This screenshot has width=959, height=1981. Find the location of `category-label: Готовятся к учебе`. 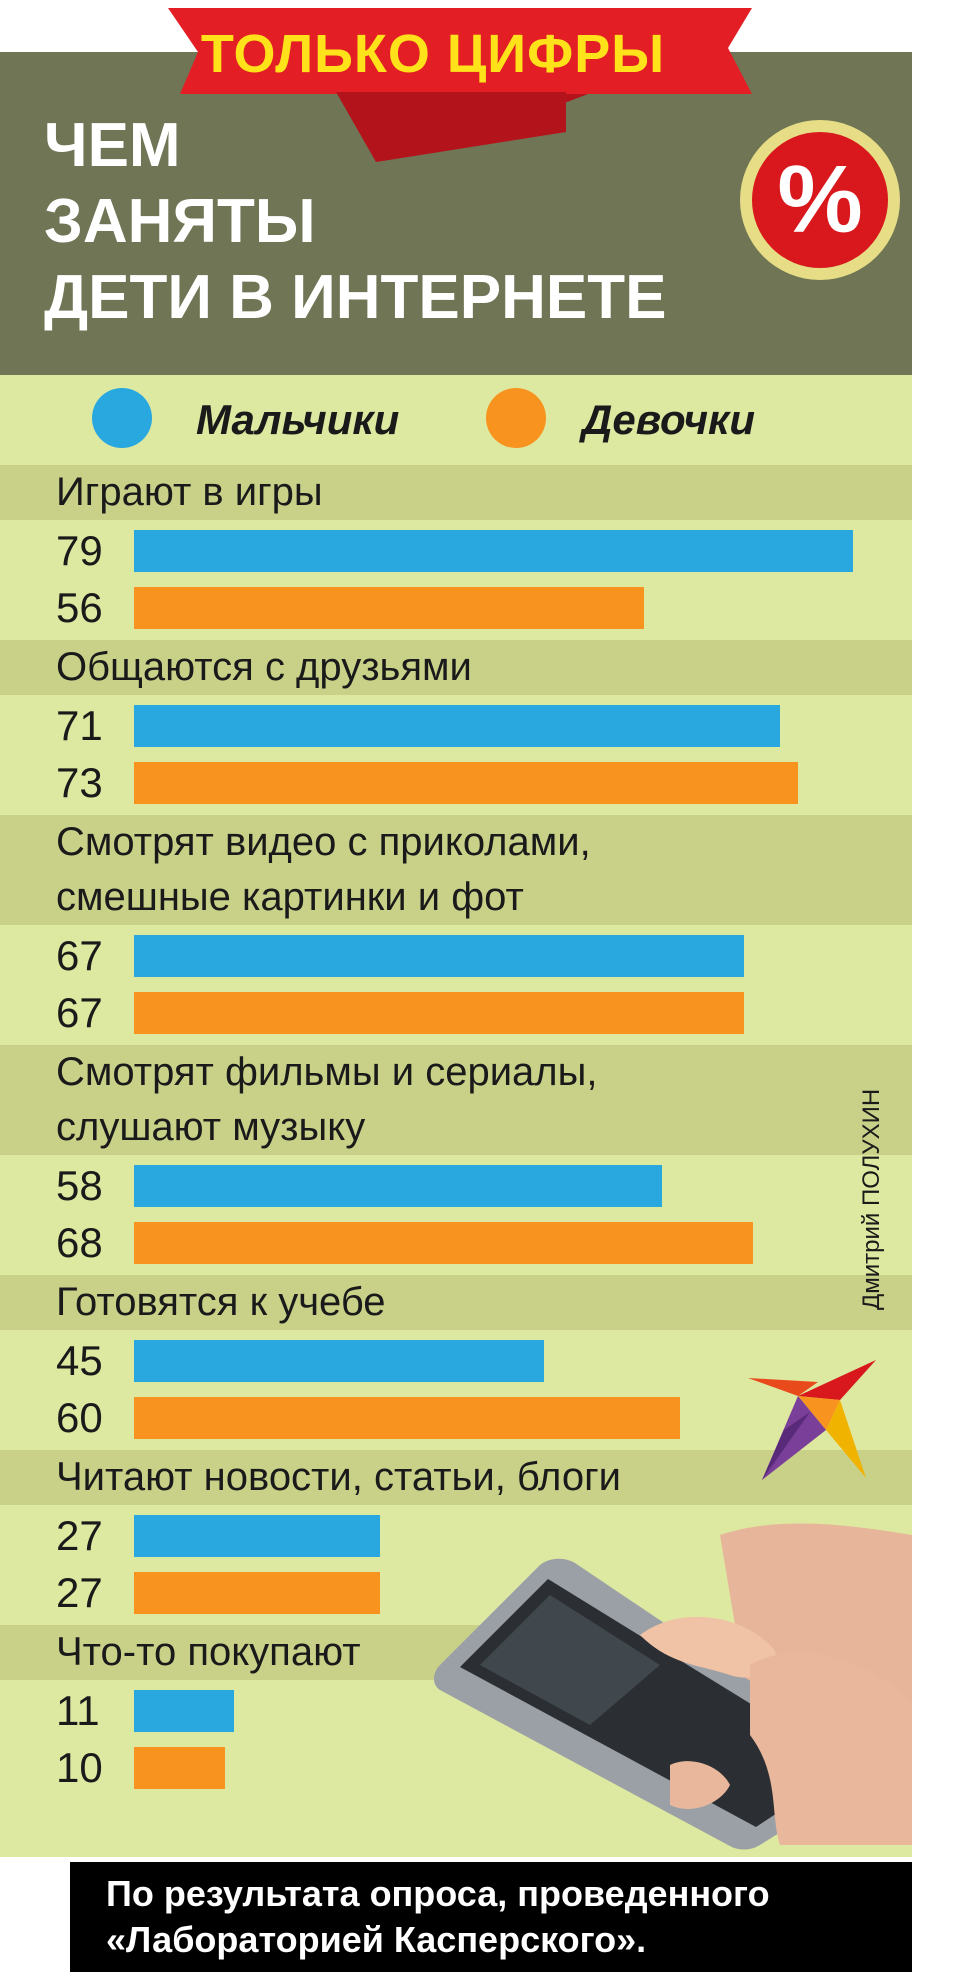

category-label: Готовятся к учебе is located at coordinates (221, 1302).